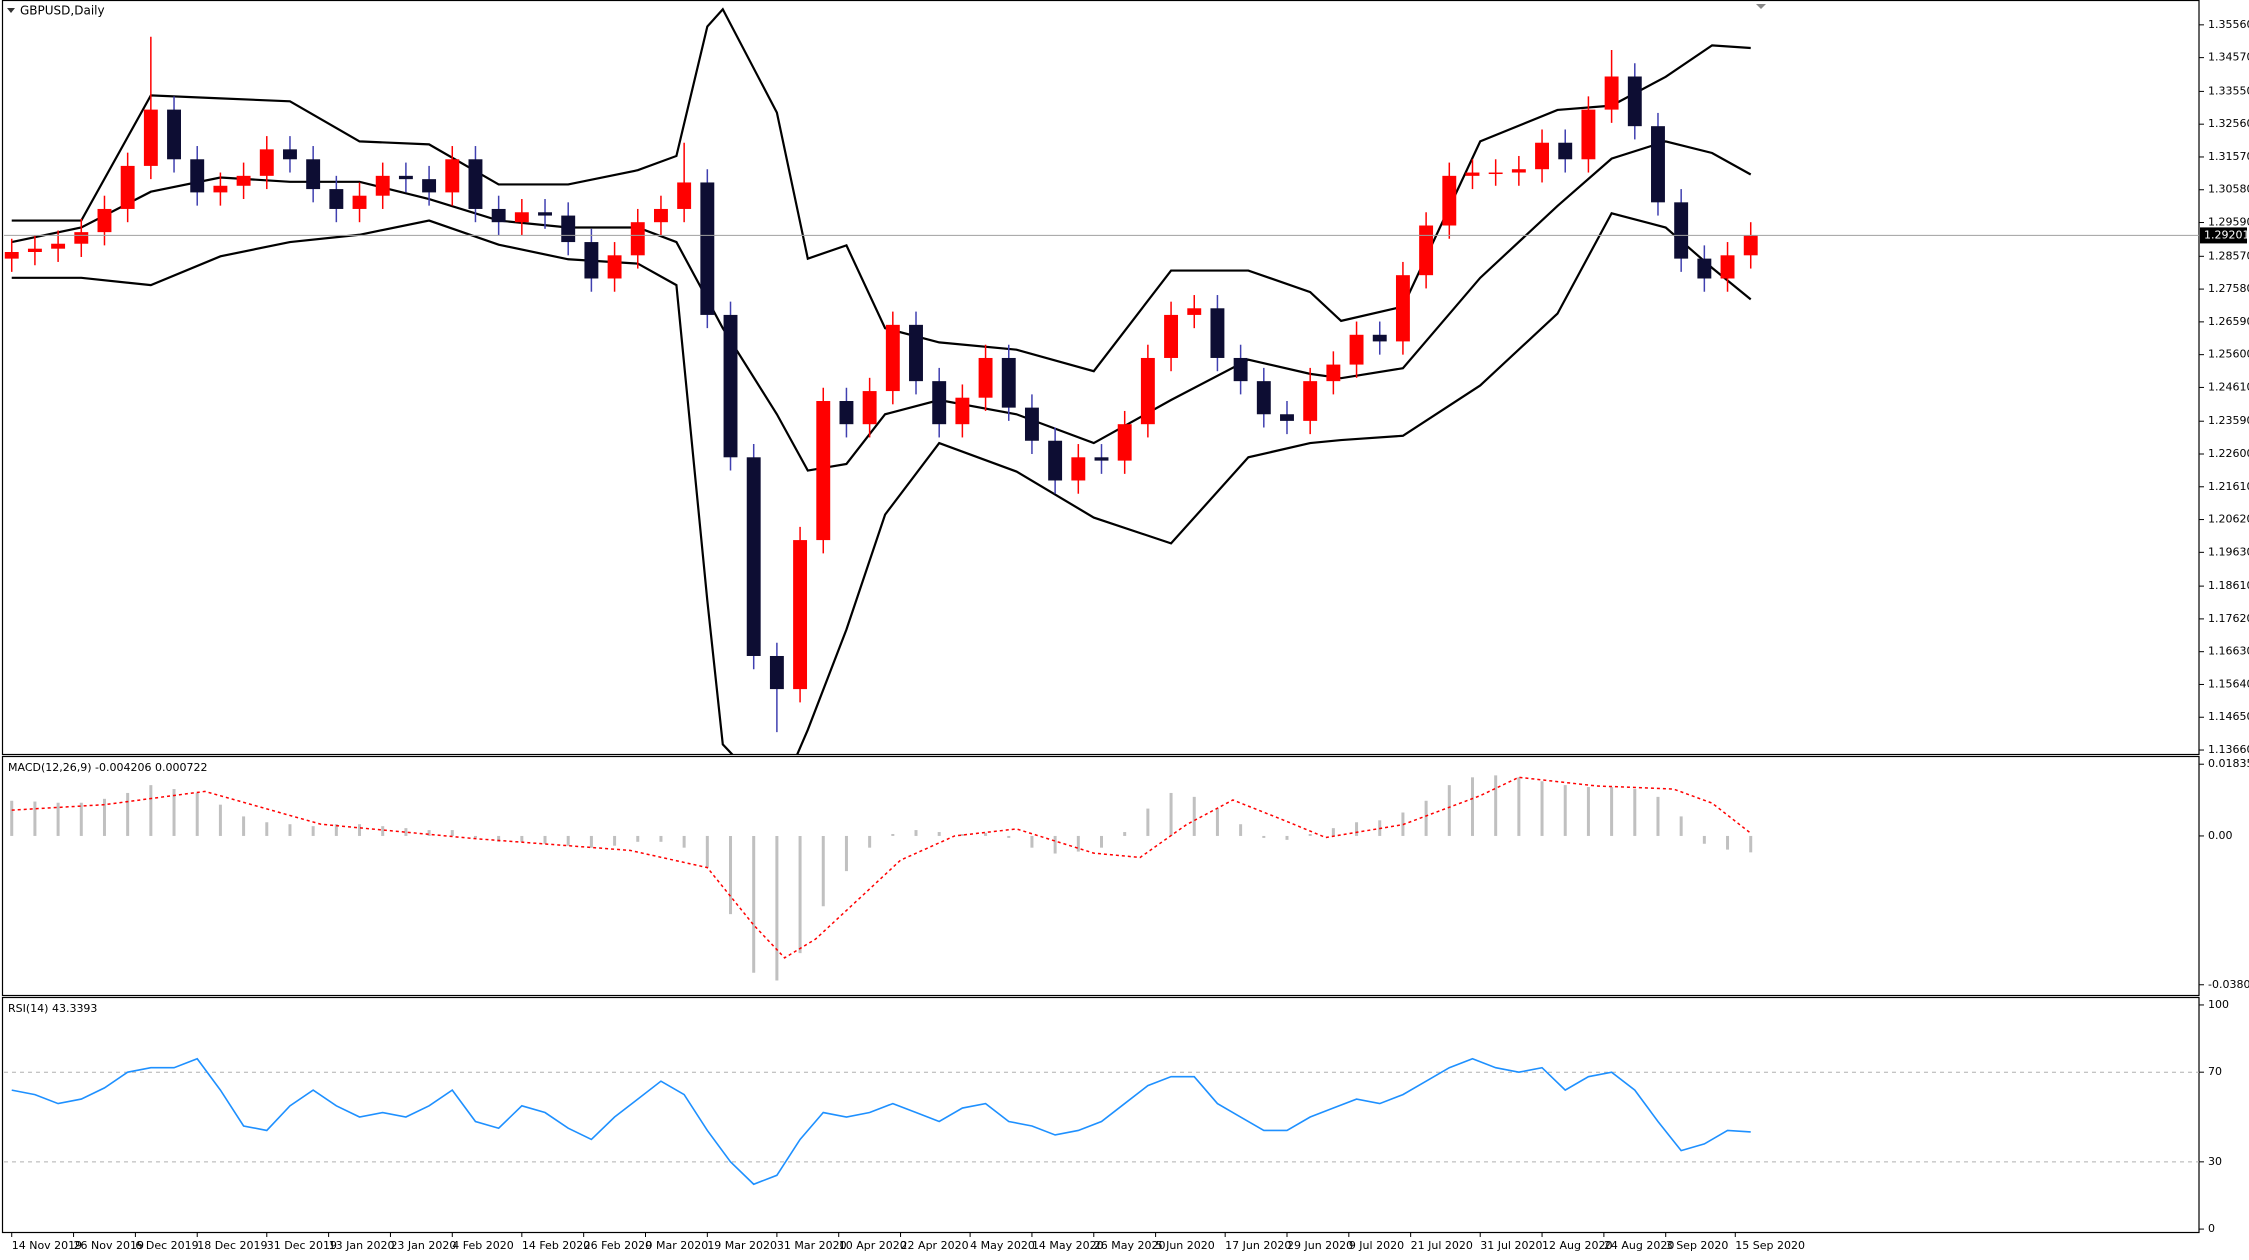  What do you see at coordinates (556, 1245) in the screenshot?
I see `x-tick-label: 14 Feb 2020` at bounding box center [556, 1245].